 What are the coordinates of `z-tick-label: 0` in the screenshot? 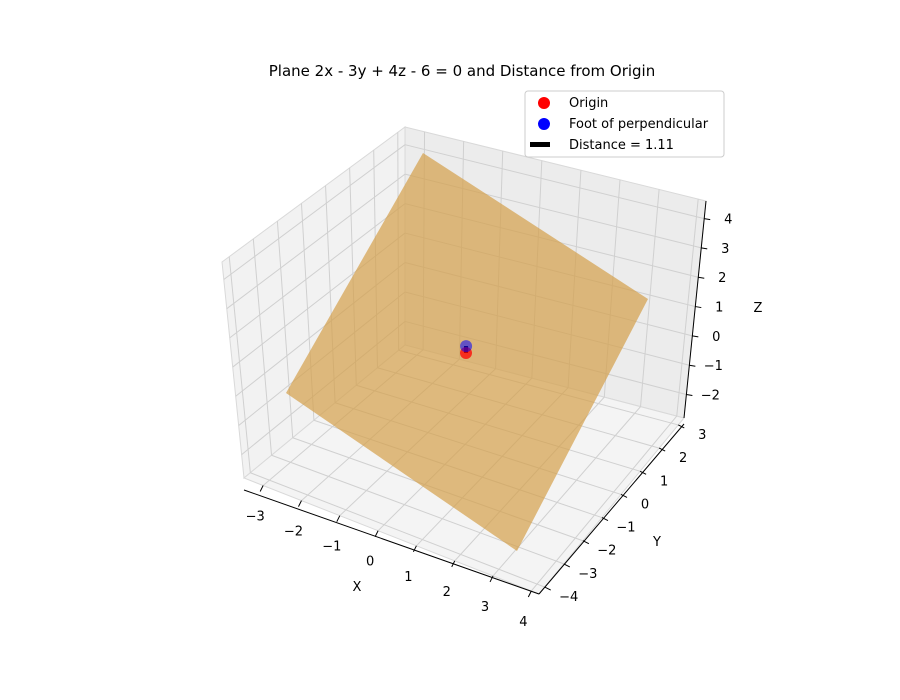 It's located at (716, 337).